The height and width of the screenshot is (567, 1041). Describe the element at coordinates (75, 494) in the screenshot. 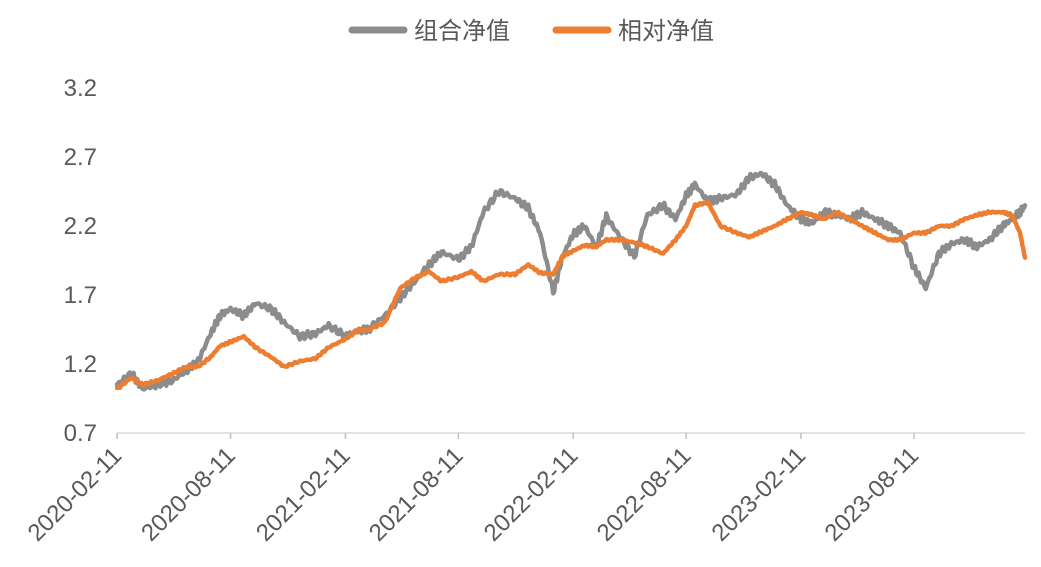

I see `x-tick-label: 2020-02-11` at that location.